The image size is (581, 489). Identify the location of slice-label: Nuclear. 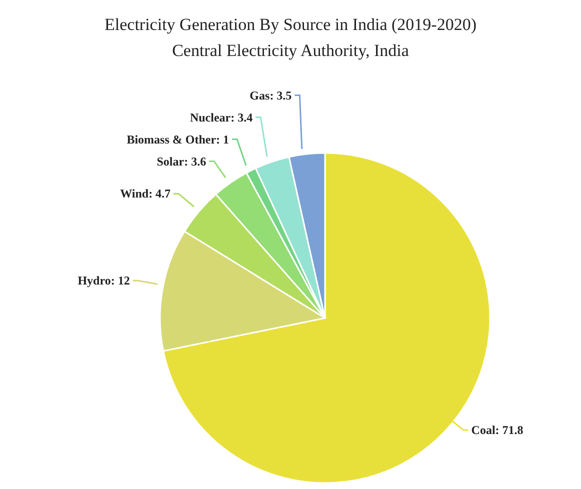
(211, 117).